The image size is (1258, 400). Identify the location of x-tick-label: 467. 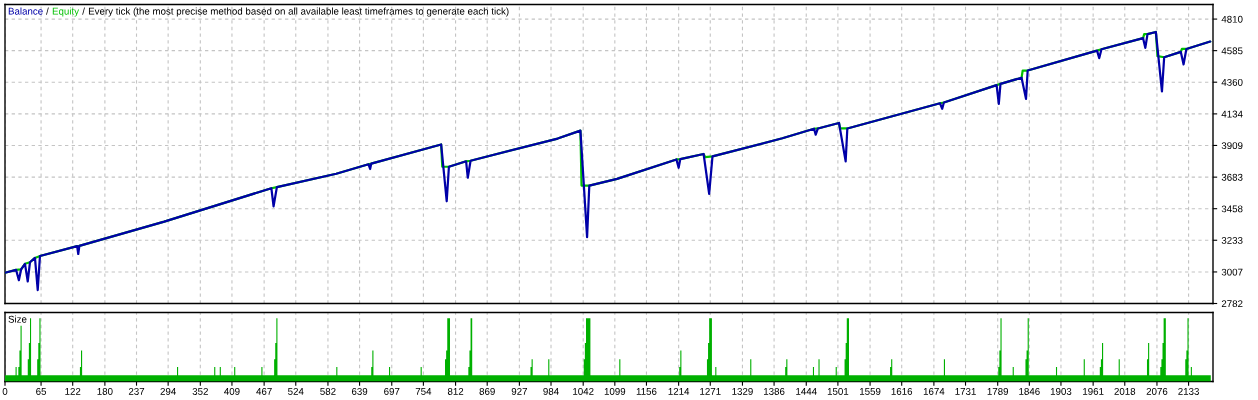
(264, 391).